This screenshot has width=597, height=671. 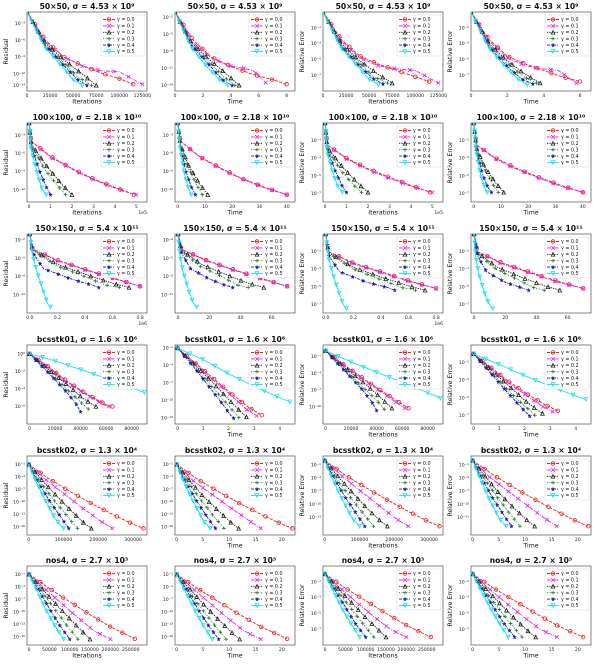 I want to click on subplot-title: 150×150, σ = 5.4 × 10¹¹, so click(x=530, y=228).